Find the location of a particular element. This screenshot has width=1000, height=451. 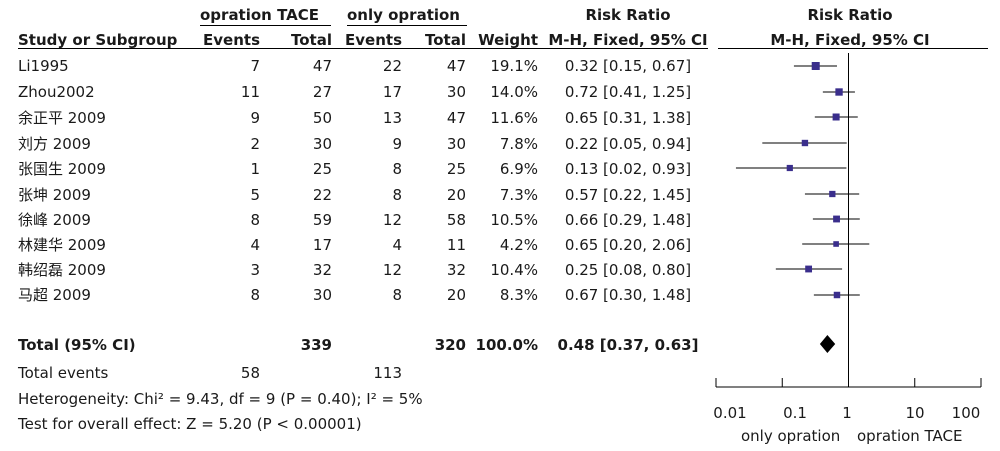

group2-header: only opration is located at coordinates (403, 15).